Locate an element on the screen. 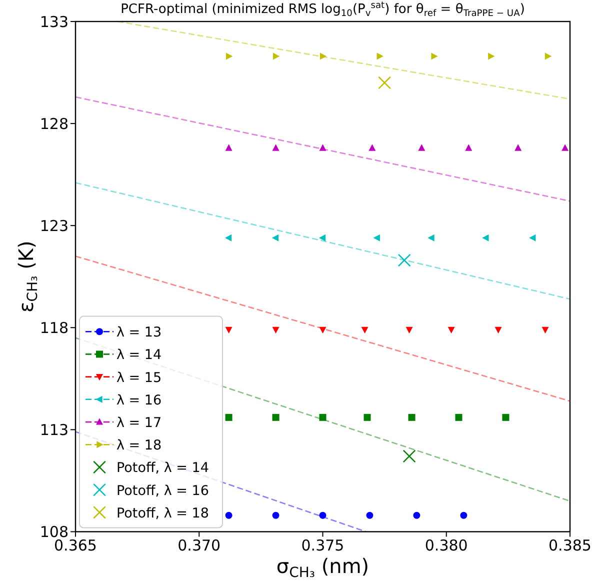 This screenshot has width=592, height=588. legend-label: λ = 17 is located at coordinates (139, 423).